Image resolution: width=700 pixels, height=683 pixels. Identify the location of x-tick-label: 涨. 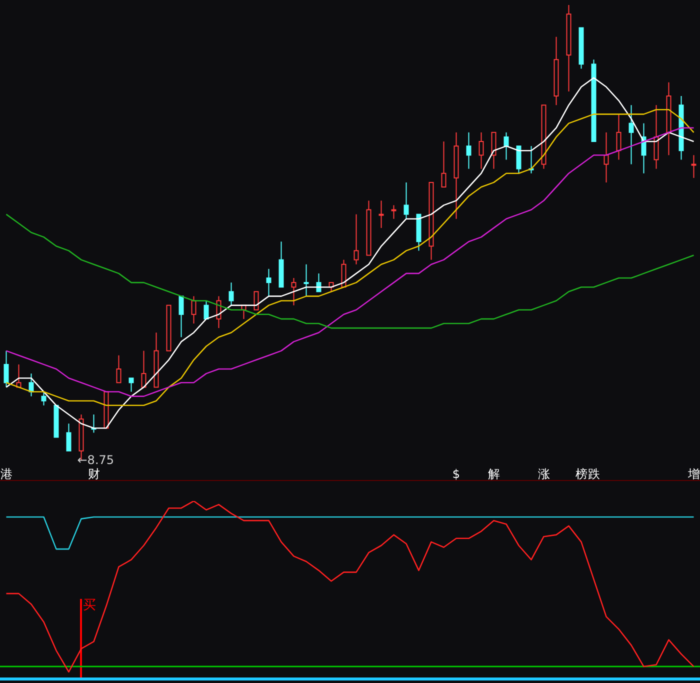
(544, 474).